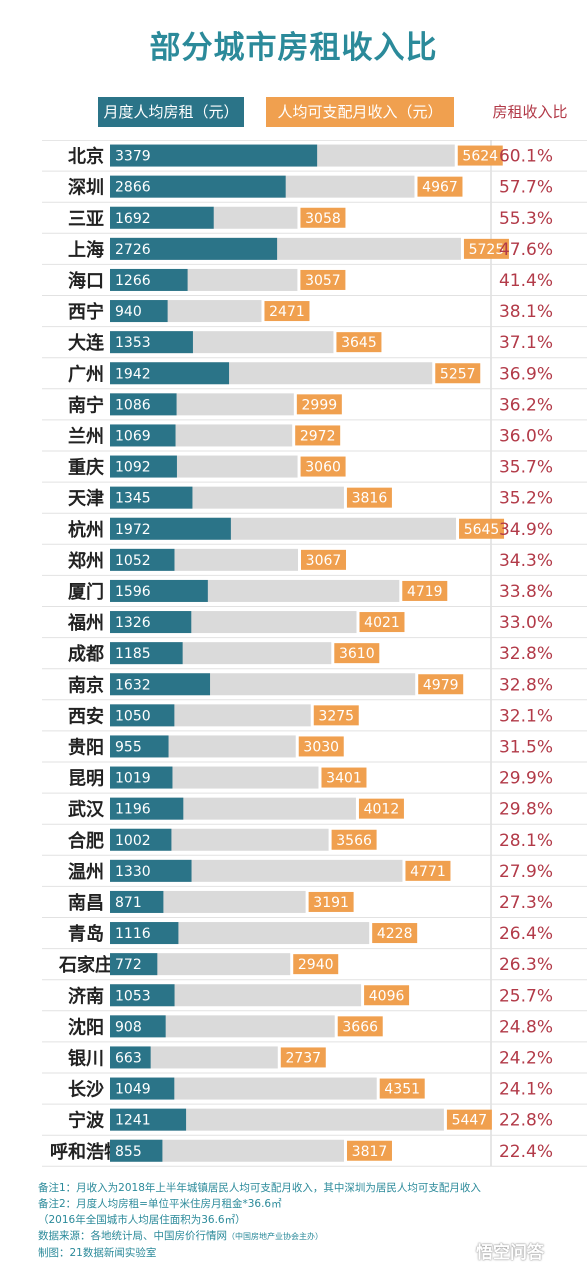 The height and width of the screenshot is (1276, 587). I want to click on rent-value-label: 1052, so click(133, 561).